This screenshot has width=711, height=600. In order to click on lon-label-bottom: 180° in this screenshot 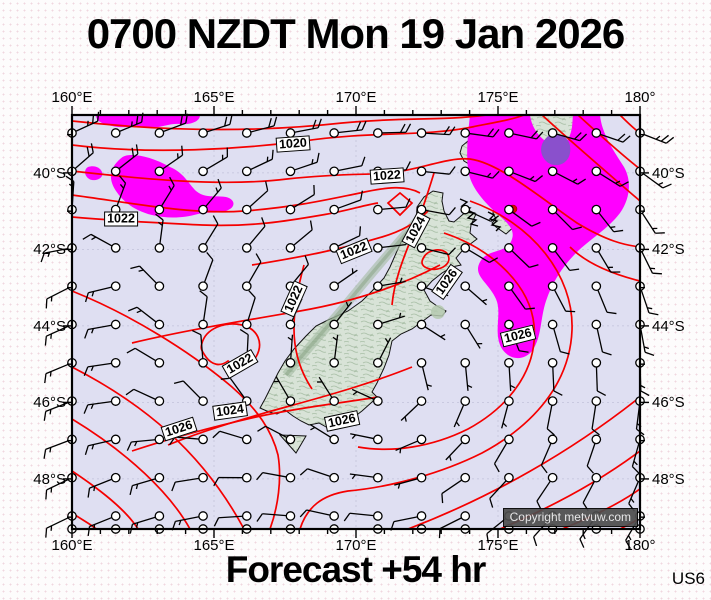, I will do `click(640, 545)`.